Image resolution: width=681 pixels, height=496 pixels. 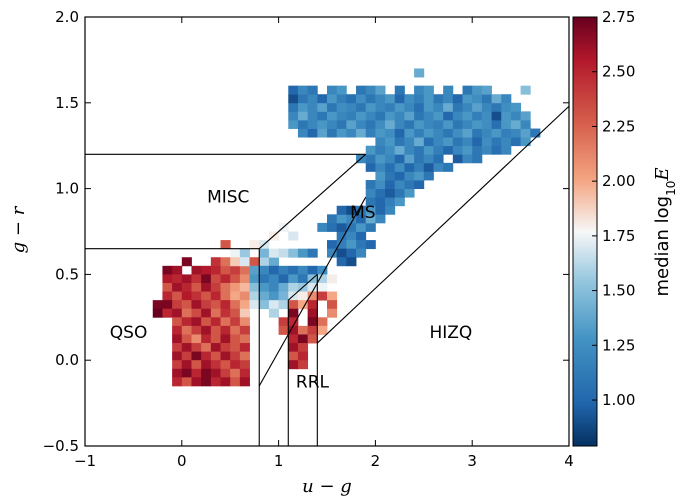 What do you see at coordinates (618, 400) in the screenshot?
I see `colorbar-tick-label: 1.00` at bounding box center [618, 400].